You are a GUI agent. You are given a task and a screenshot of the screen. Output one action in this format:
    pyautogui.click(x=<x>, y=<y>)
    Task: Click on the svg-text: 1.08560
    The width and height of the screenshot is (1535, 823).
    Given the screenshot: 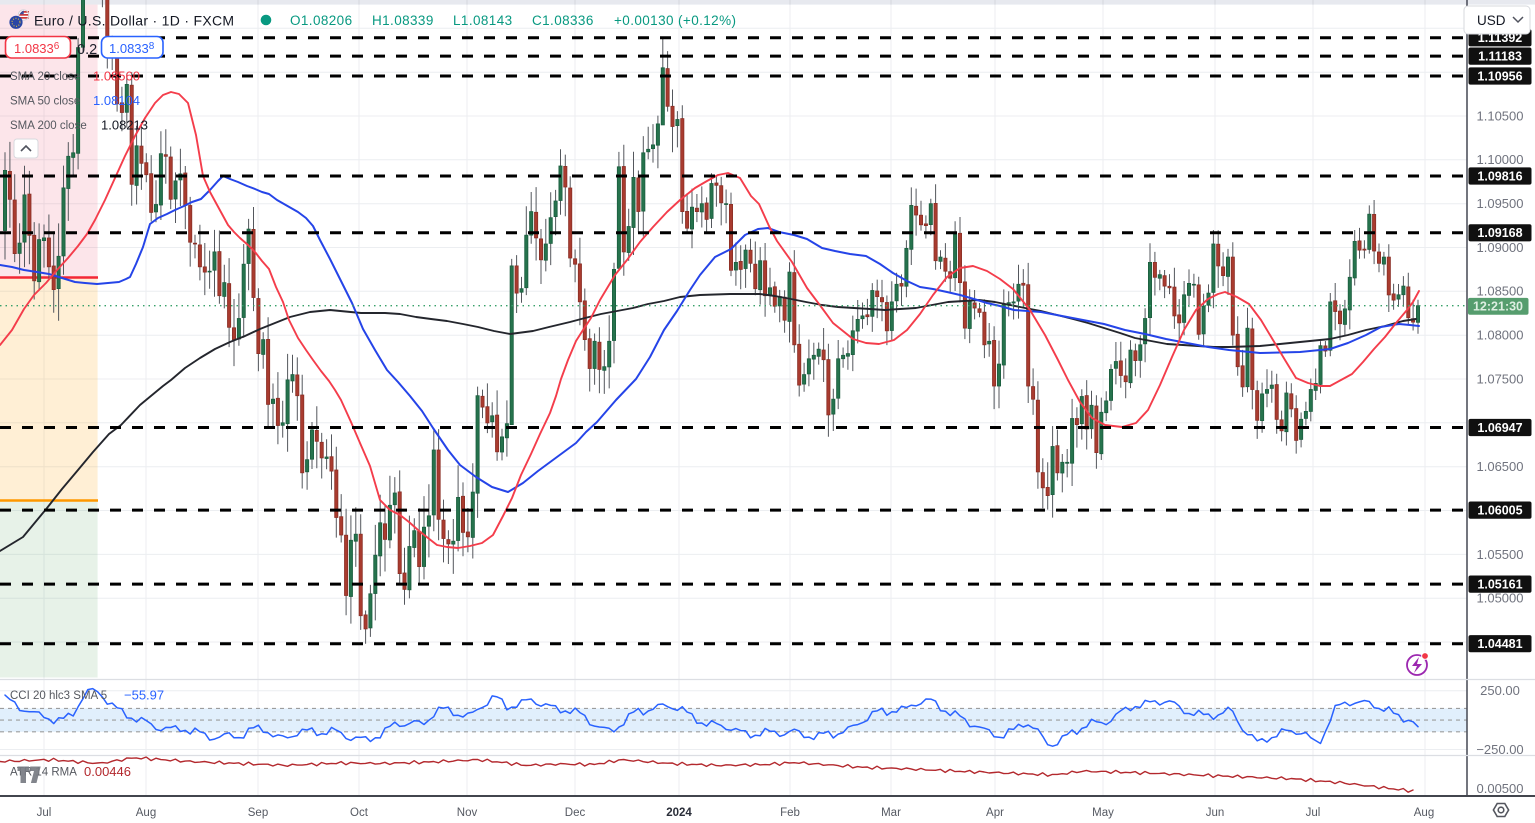 What is the action you would take?
    pyautogui.click(x=116, y=76)
    